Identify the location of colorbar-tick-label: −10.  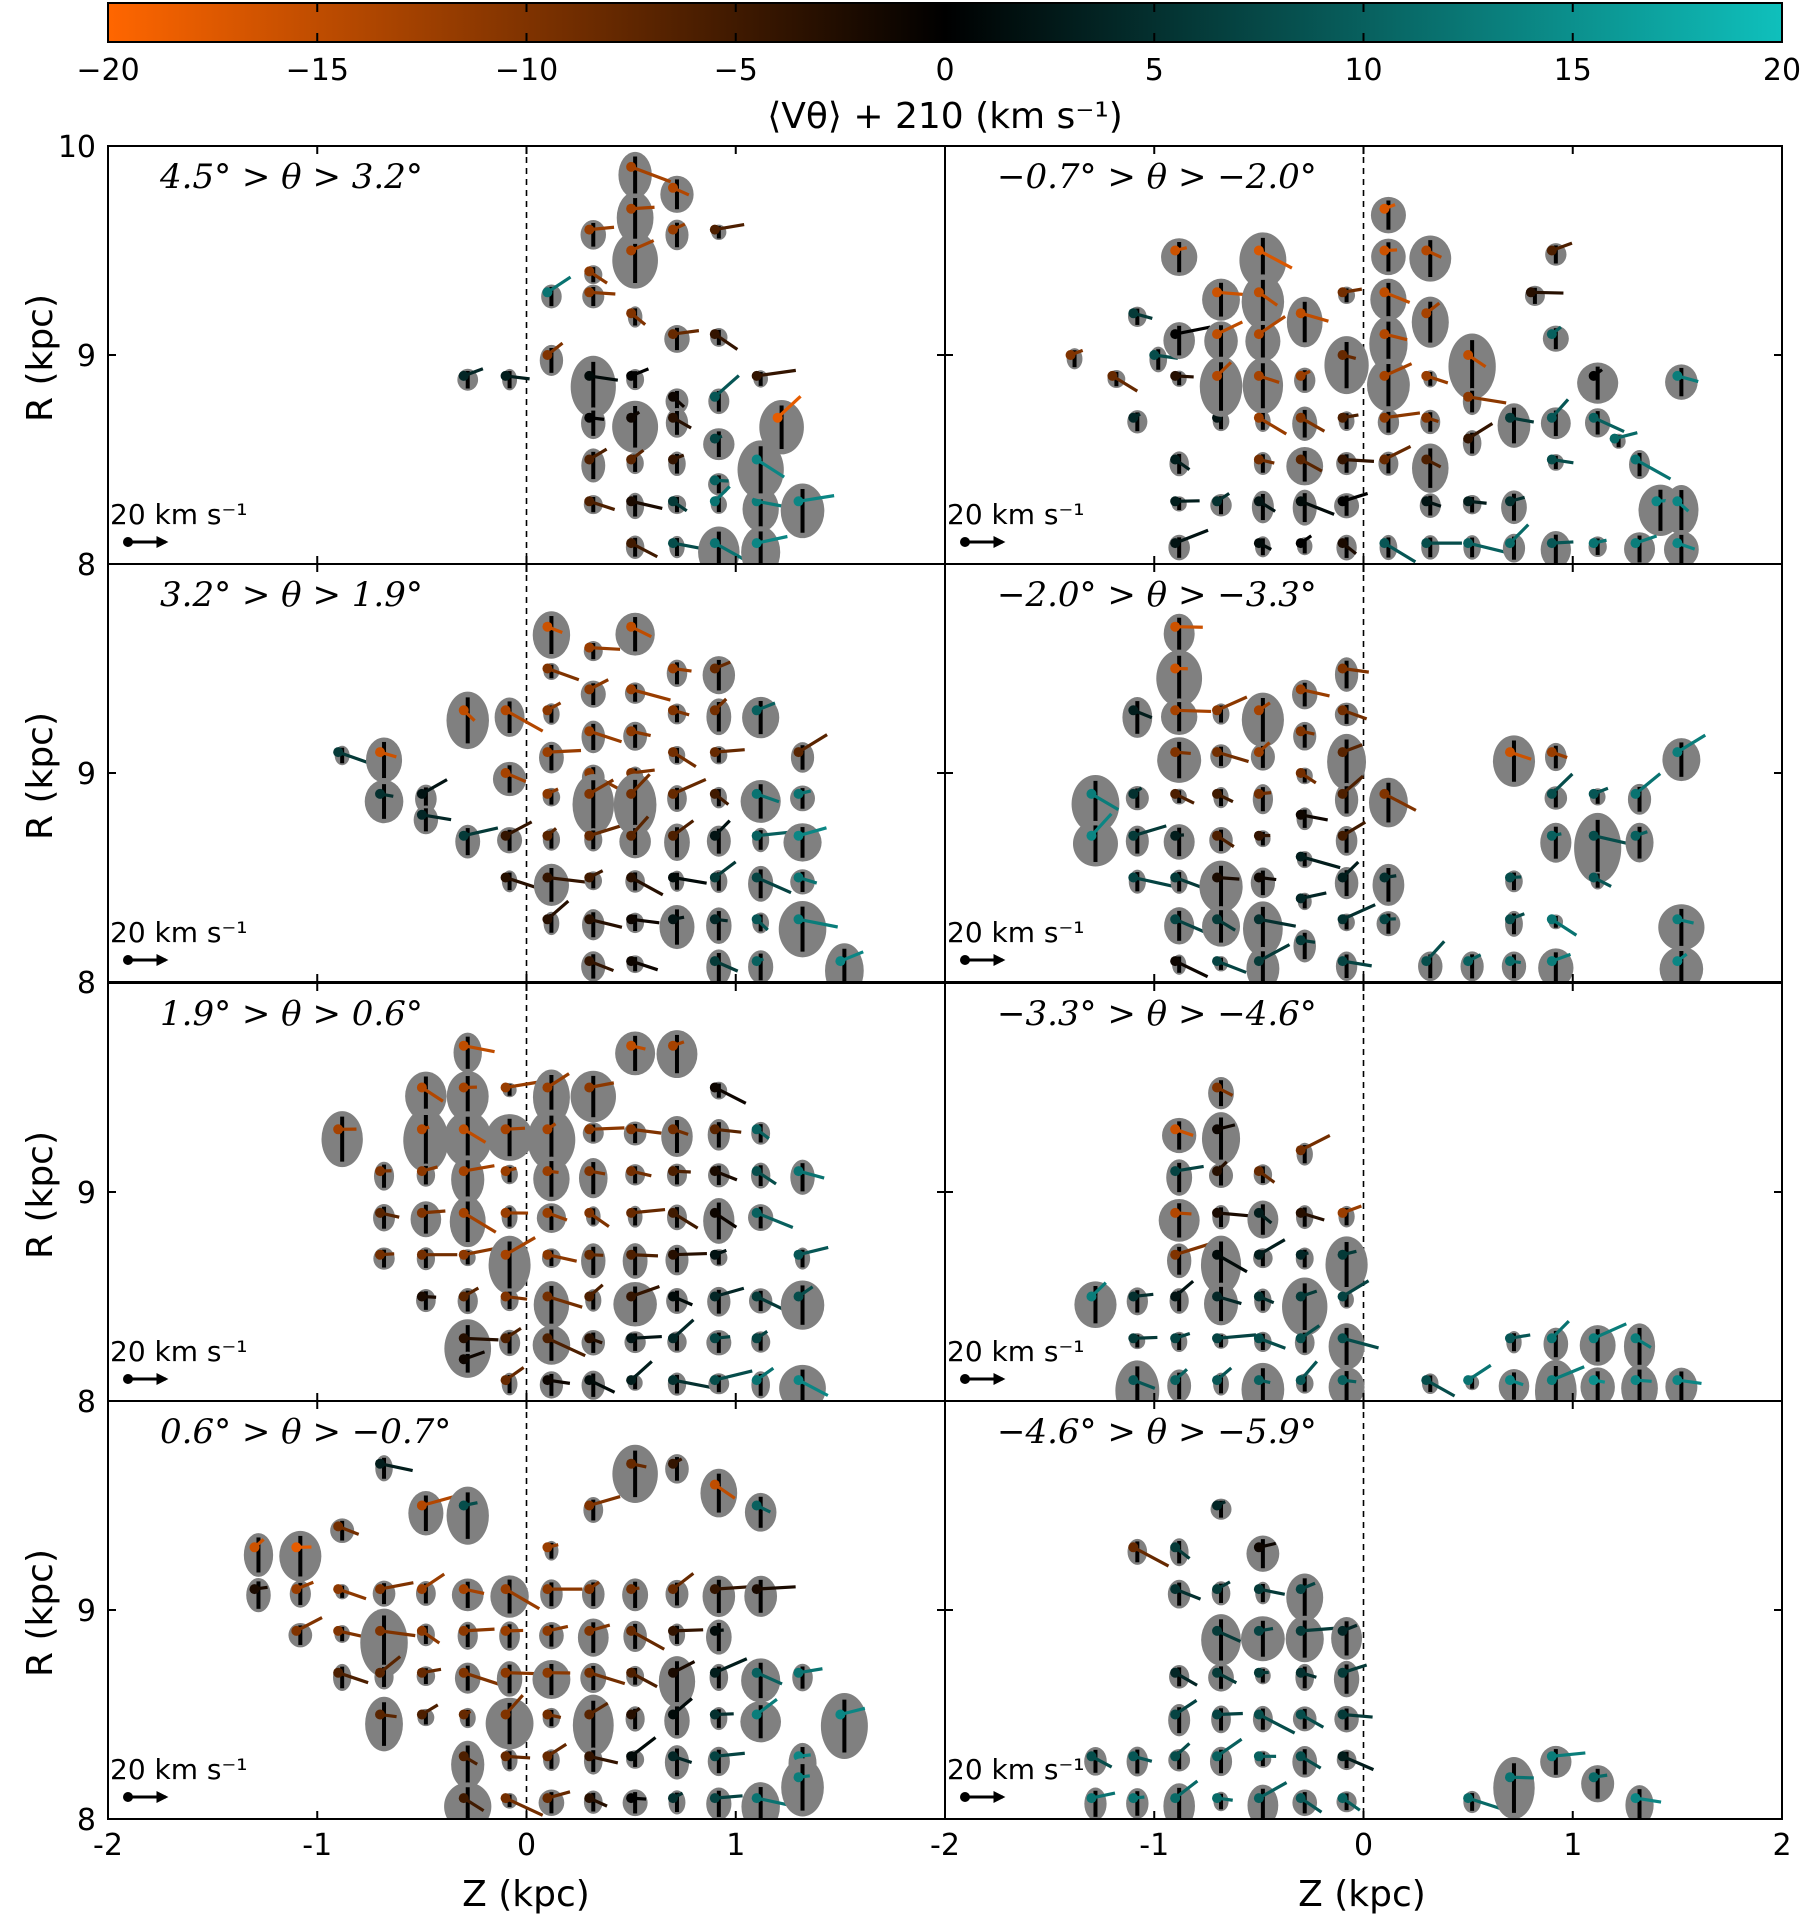
(526, 70).